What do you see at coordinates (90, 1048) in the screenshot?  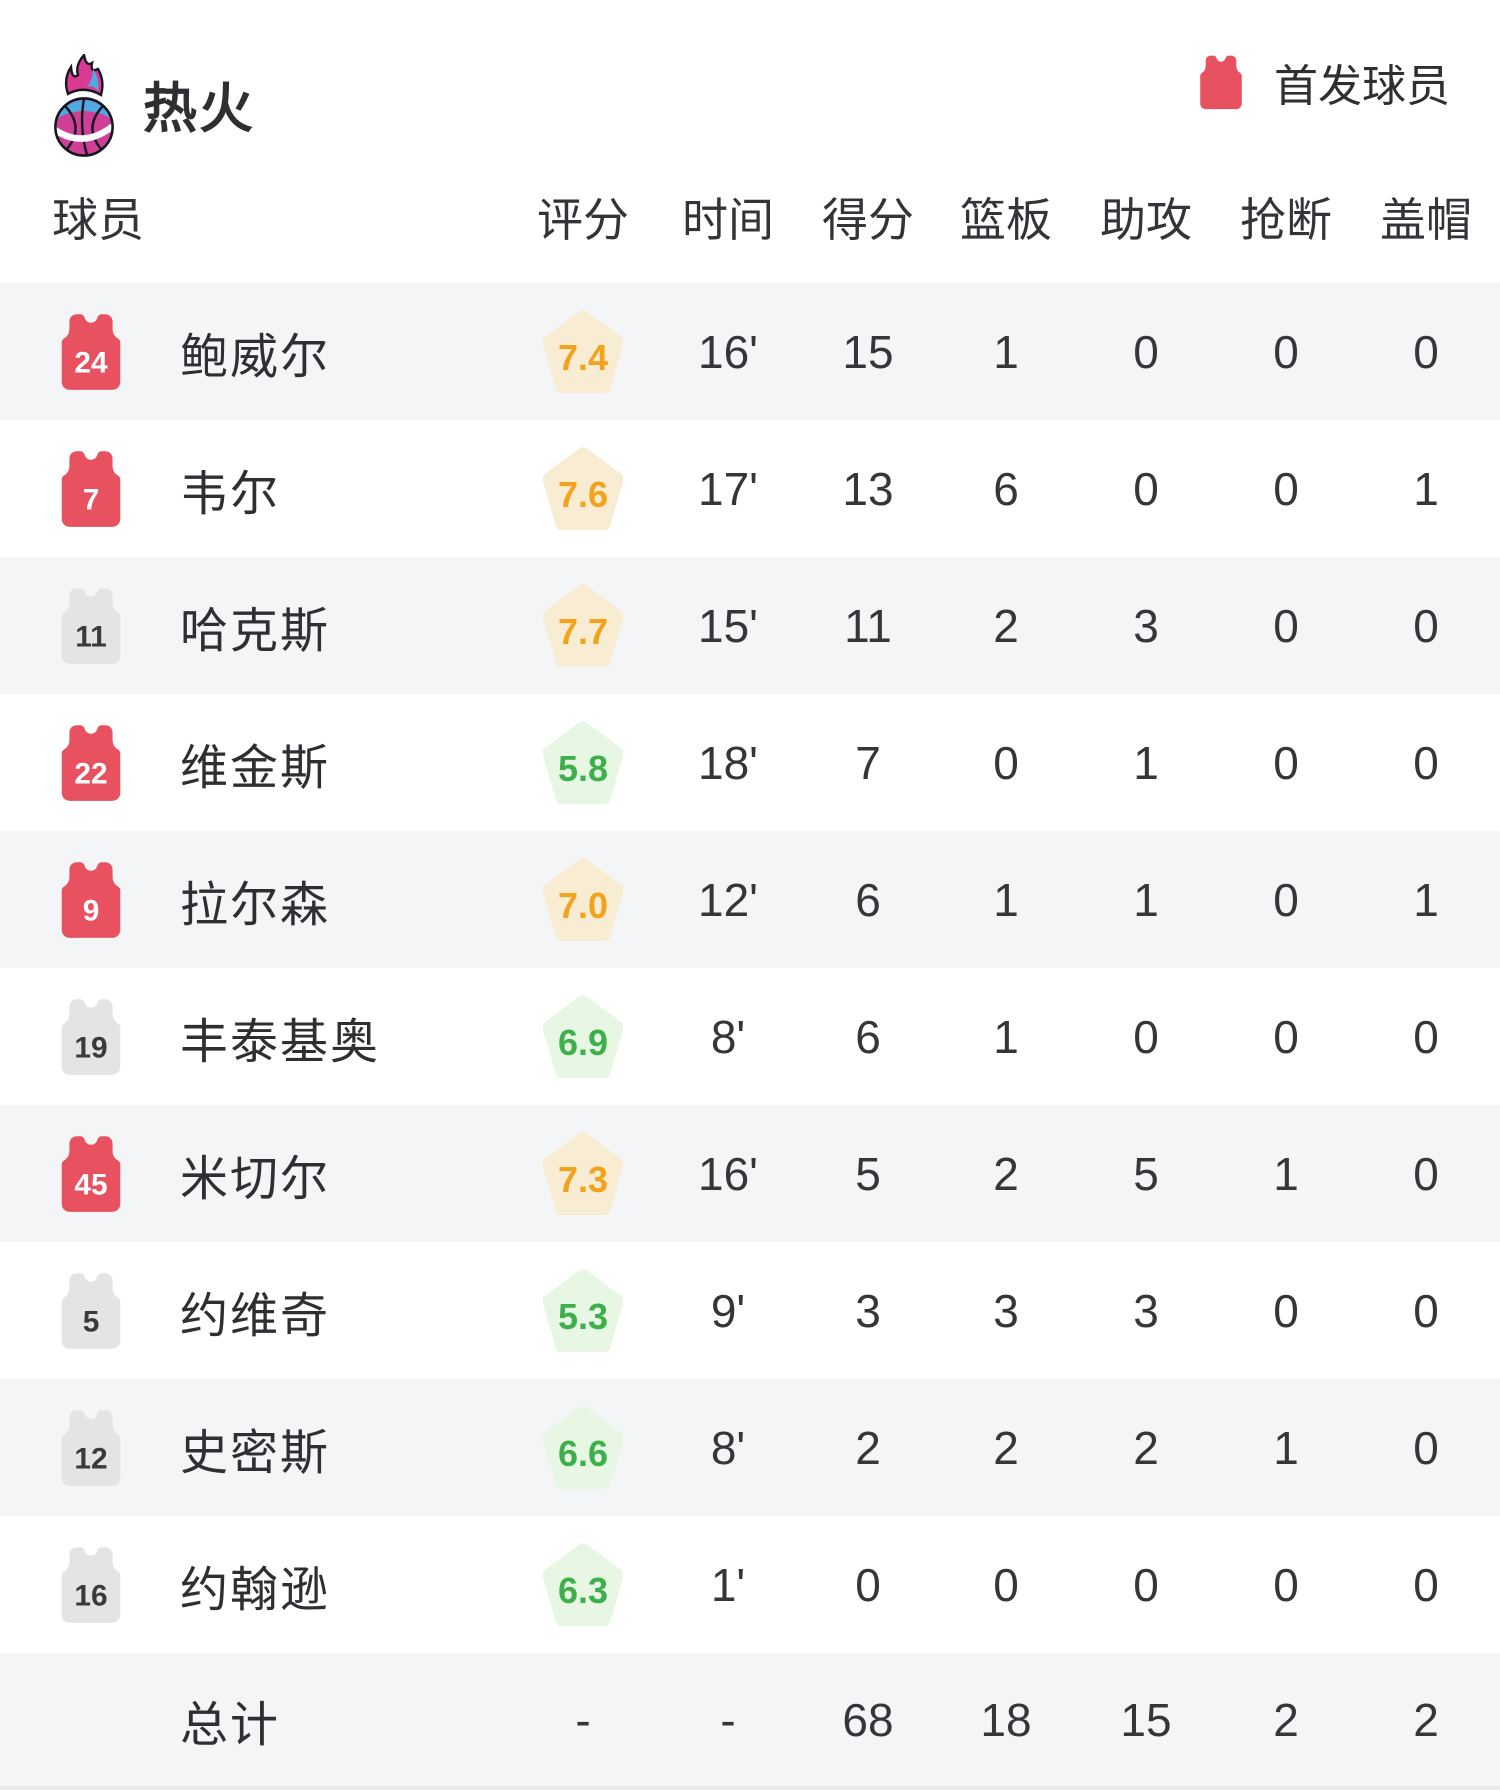 I see `jersey-number: 19` at bounding box center [90, 1048].